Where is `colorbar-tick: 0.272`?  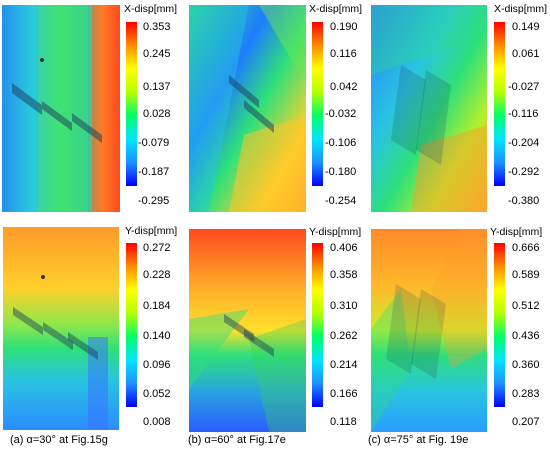
colorbar-tick: 0.272 is located at coordinates (157, 248).